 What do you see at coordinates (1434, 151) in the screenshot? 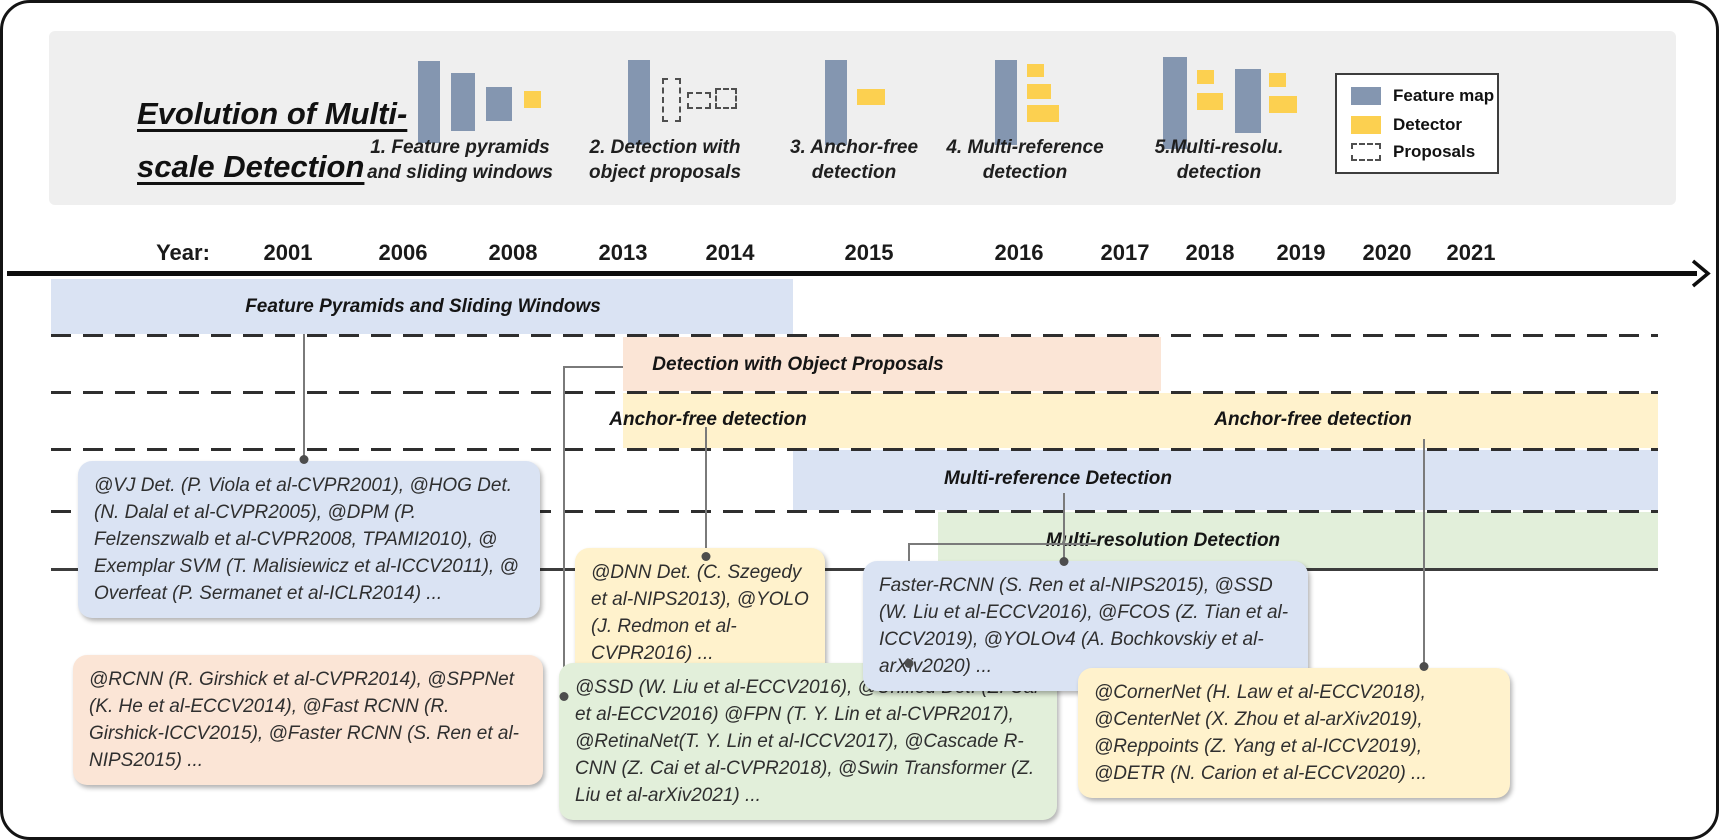
I see `legend-label-proposals: Proposals` at bounding box center [1434, 151].